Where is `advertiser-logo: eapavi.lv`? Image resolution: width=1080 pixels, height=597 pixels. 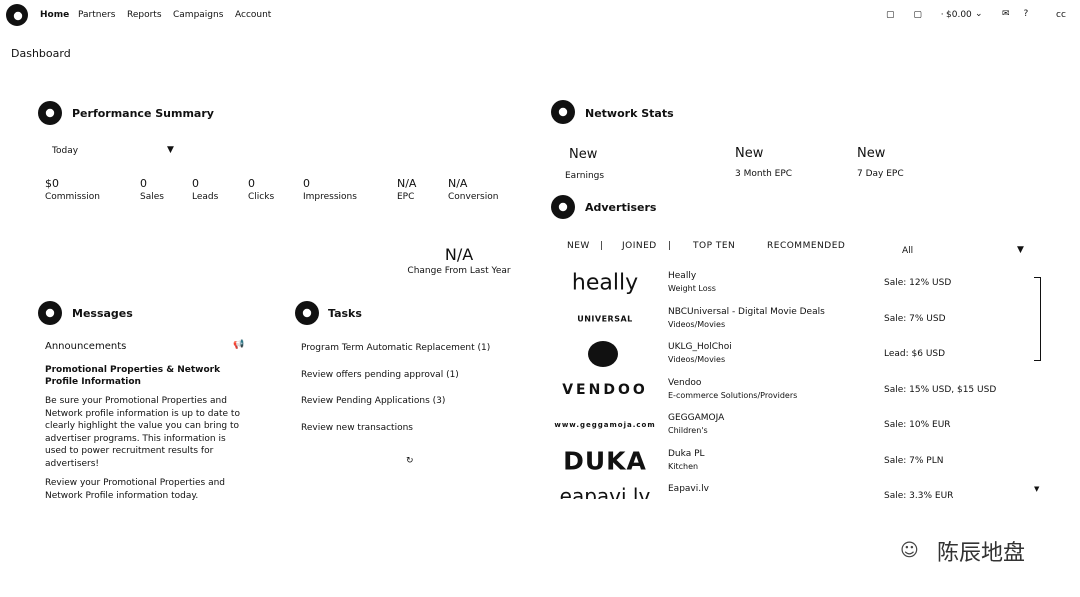
advertiser-logo: eapavi.lv is located at coordinates (605, 491).